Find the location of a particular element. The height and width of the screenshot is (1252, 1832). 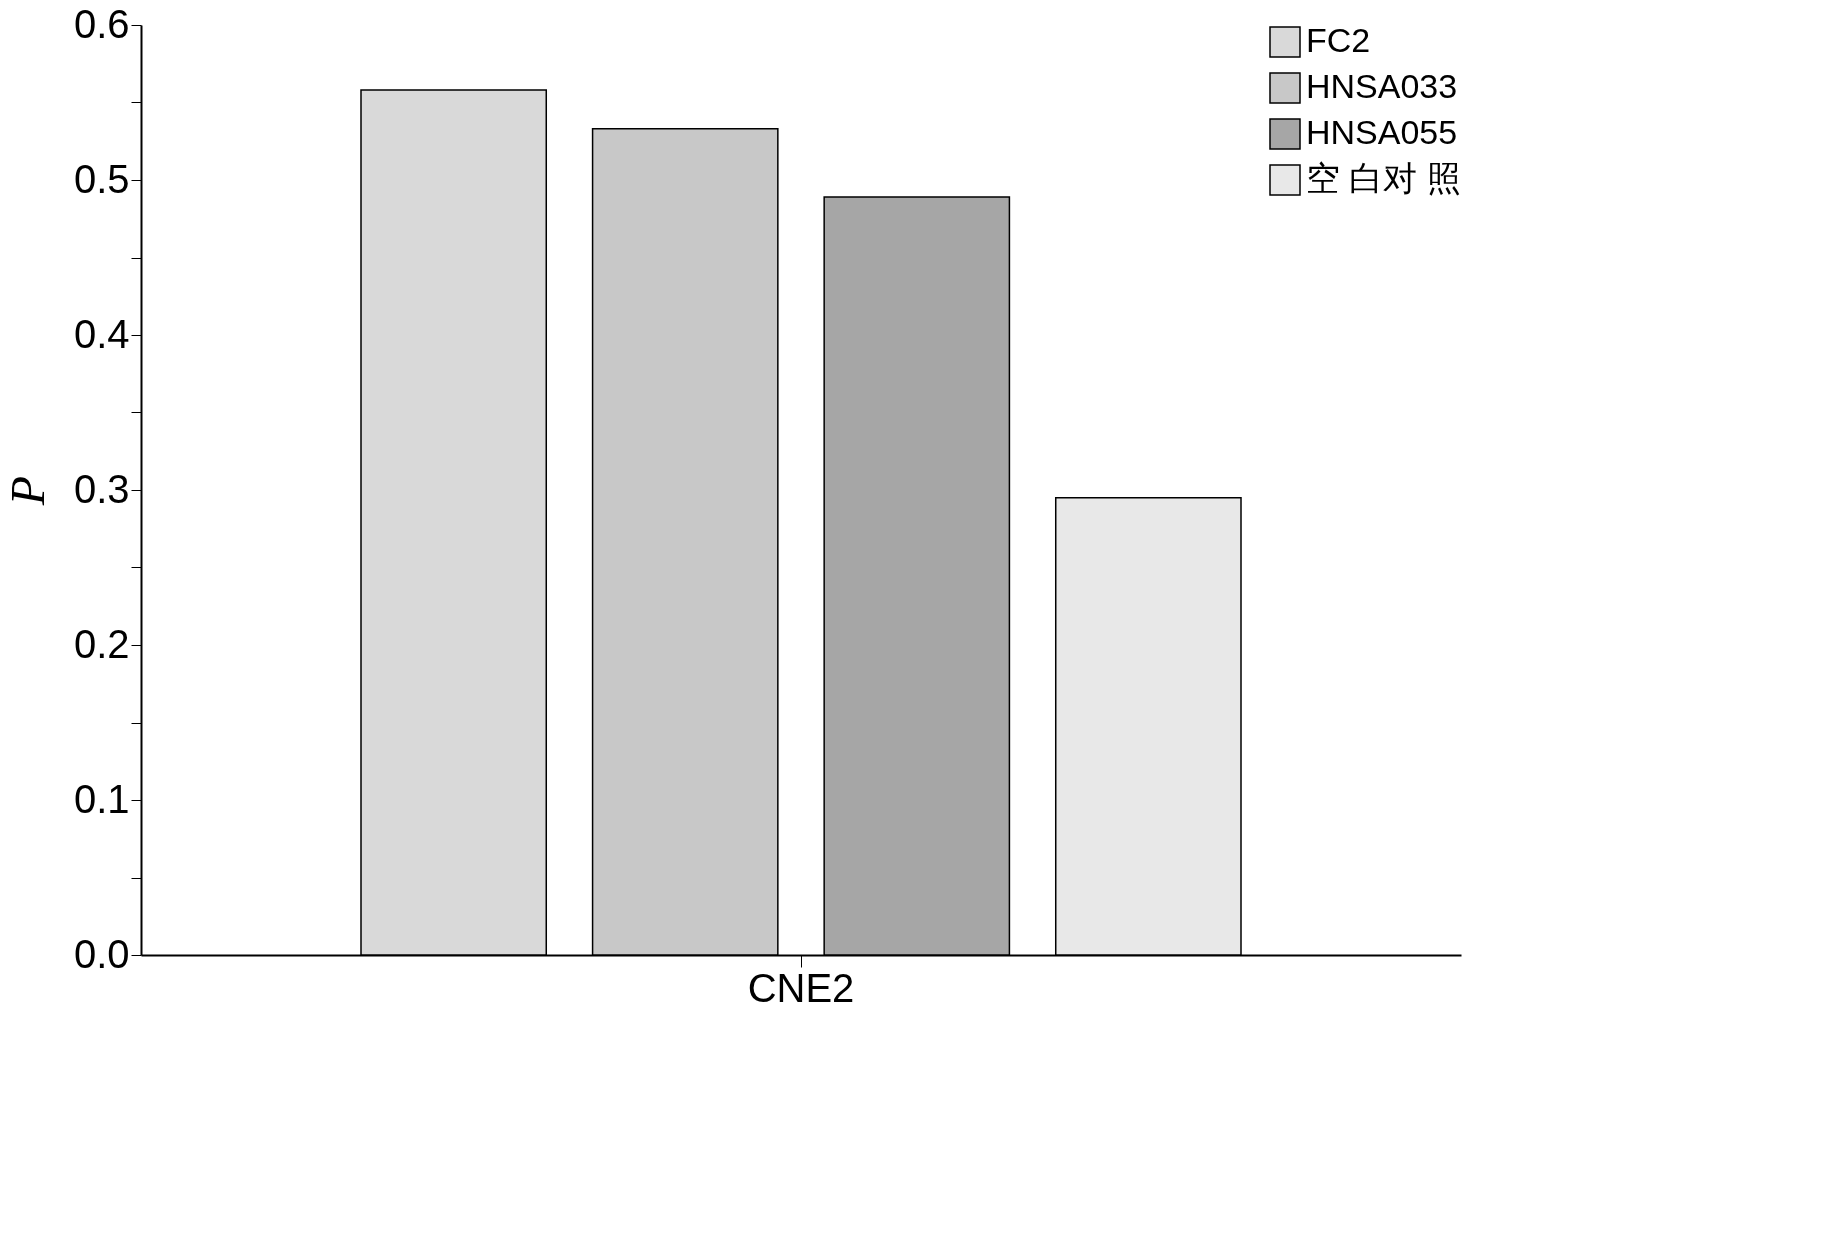

legend-label: HNSA033 is located at coordinates (1382, 86).